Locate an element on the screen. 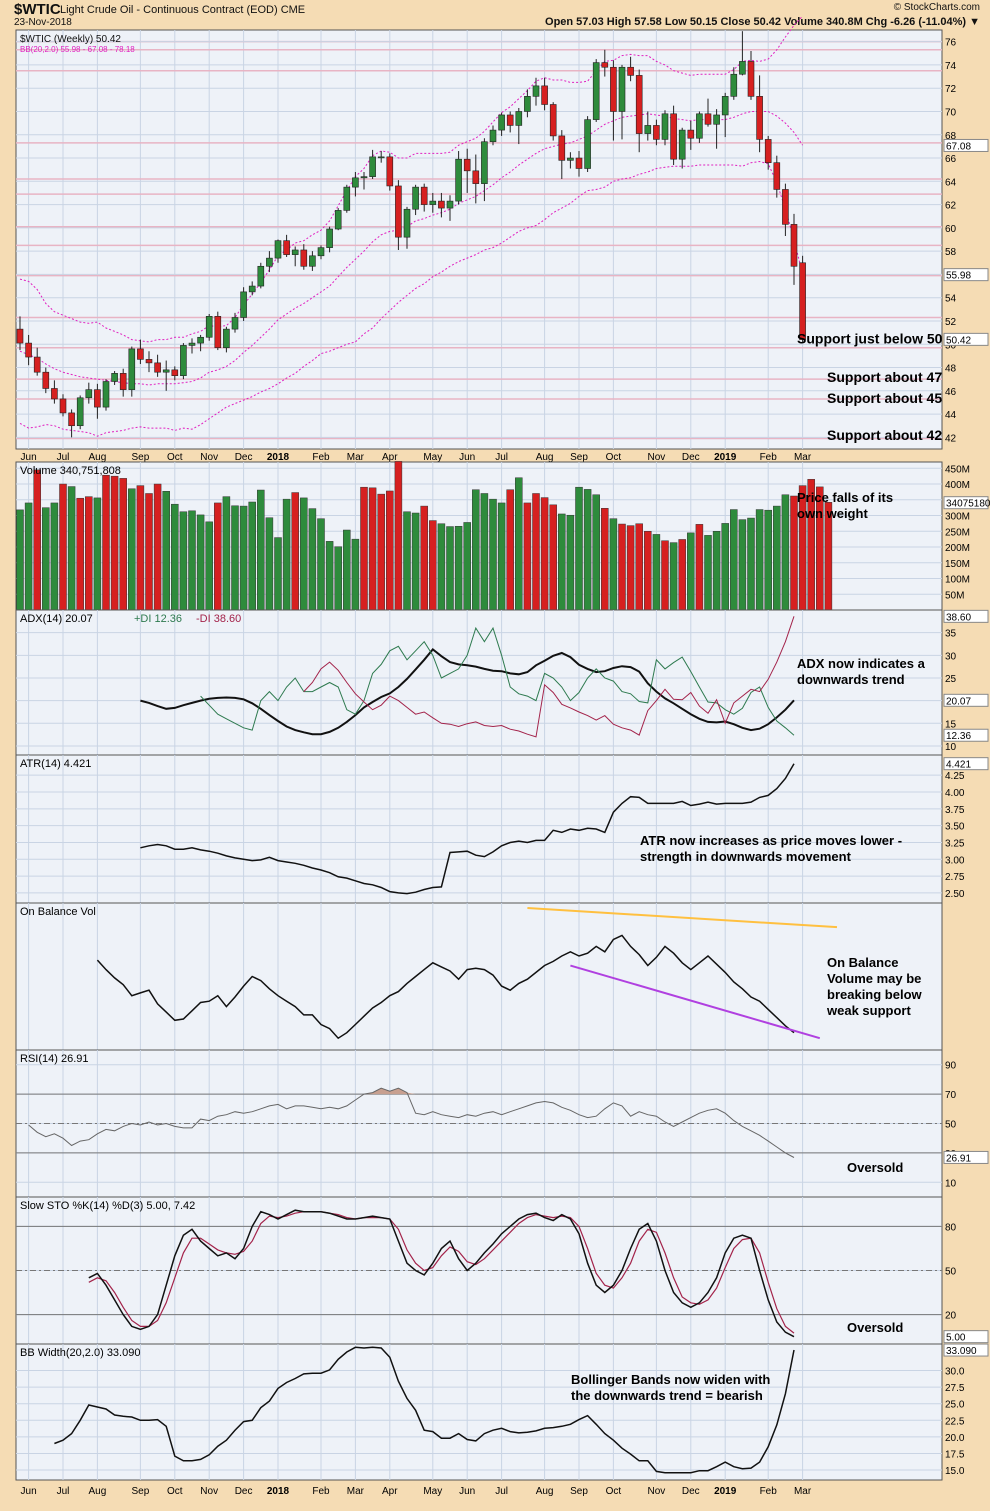 The width and height of the screenshot is (990, 1511). month-label-bottom-20: Feb is located at coordinates (769, 1491).